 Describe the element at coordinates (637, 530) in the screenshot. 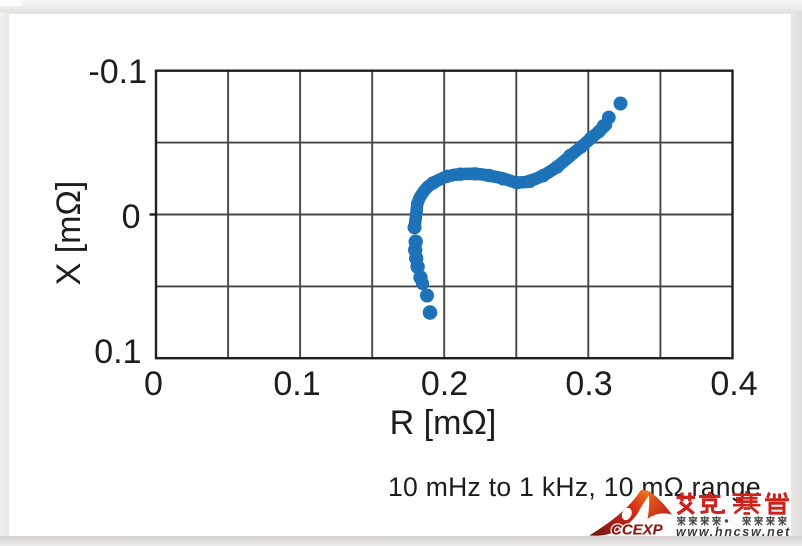

I see `svg-text: CCEXP` at that location.